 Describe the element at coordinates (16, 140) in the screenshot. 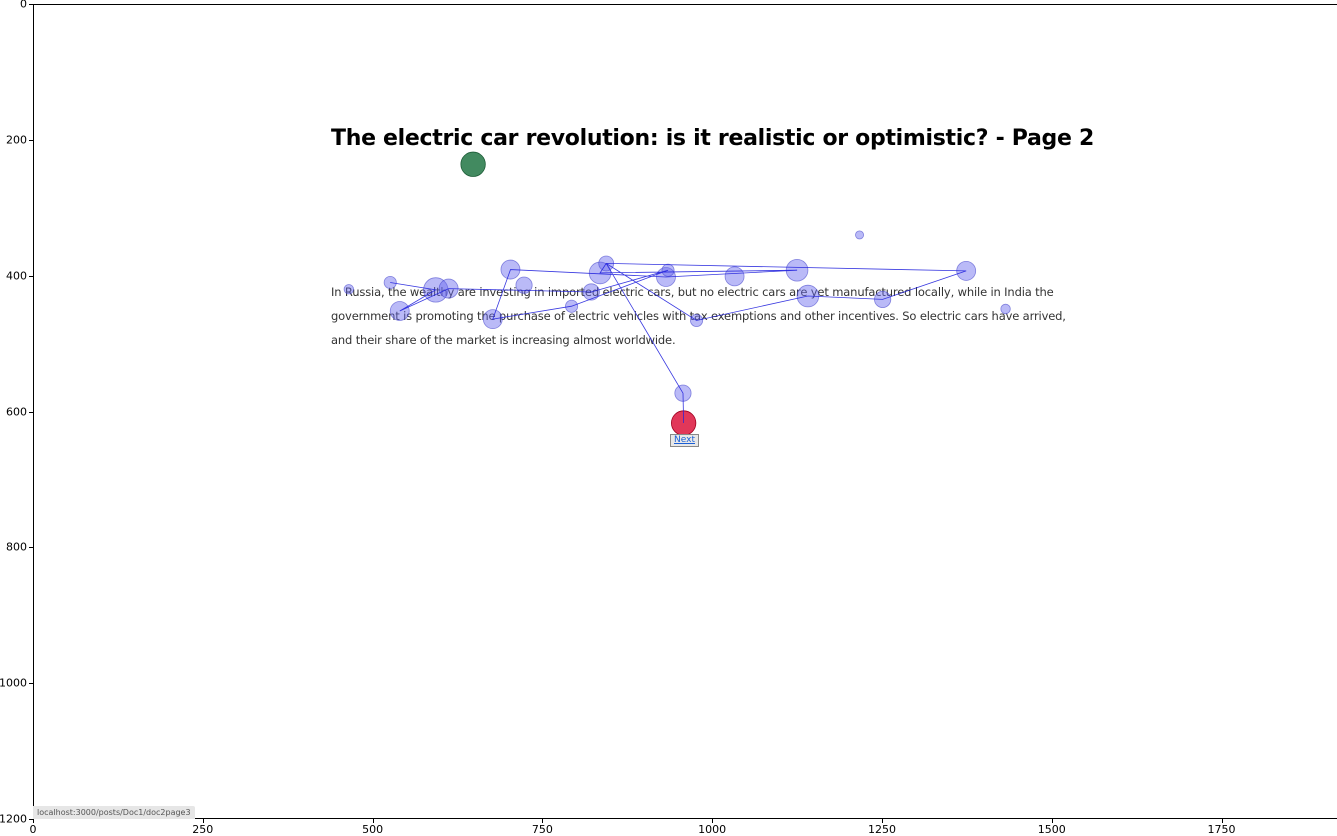

I see `y-tick-label: 200` at that location.